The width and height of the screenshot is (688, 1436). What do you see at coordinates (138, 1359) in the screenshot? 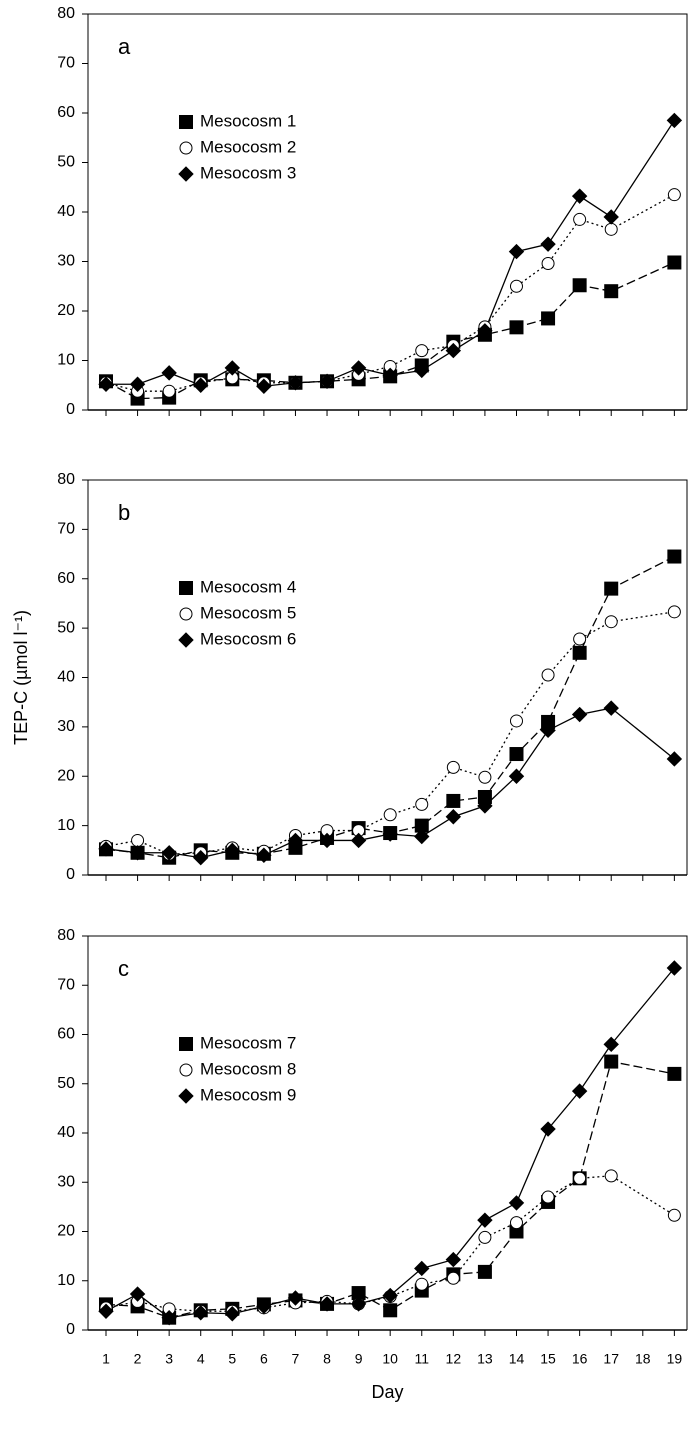
I see `x-tick-label: 2` at bounding box center [138, 1359].